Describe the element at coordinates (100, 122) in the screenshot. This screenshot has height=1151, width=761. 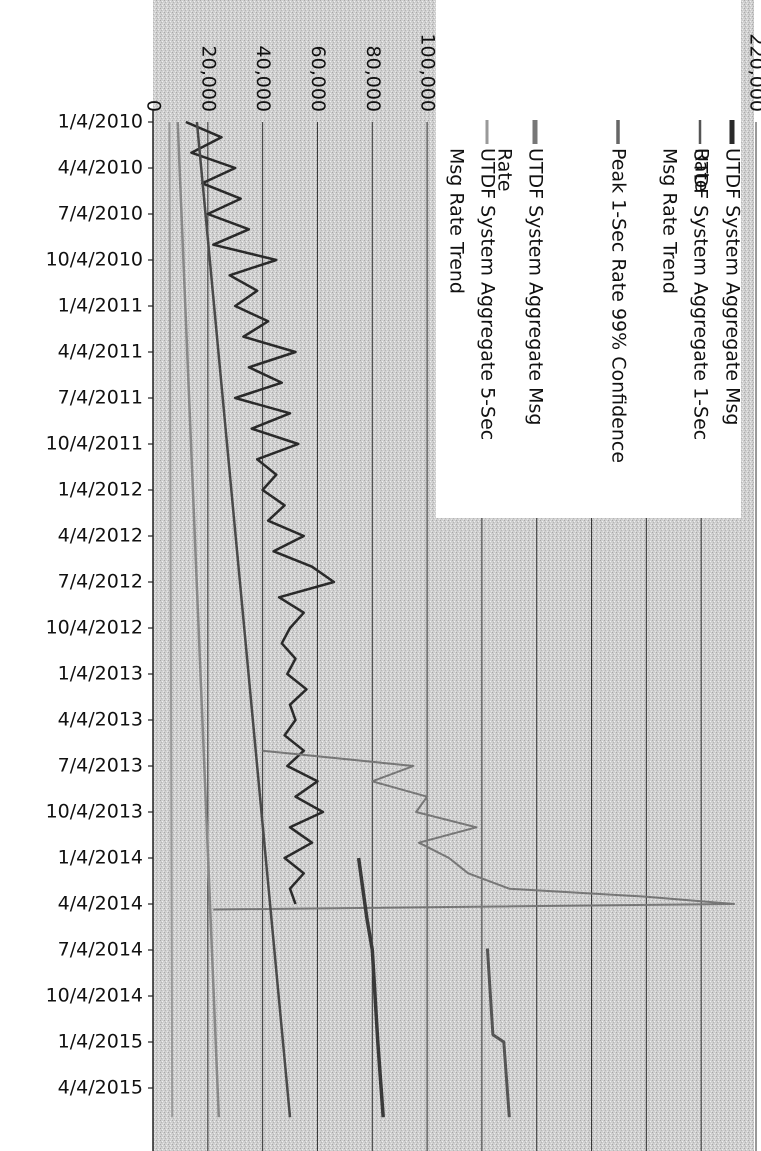
I see `x-tick-label: 1/4/2010` at that location.